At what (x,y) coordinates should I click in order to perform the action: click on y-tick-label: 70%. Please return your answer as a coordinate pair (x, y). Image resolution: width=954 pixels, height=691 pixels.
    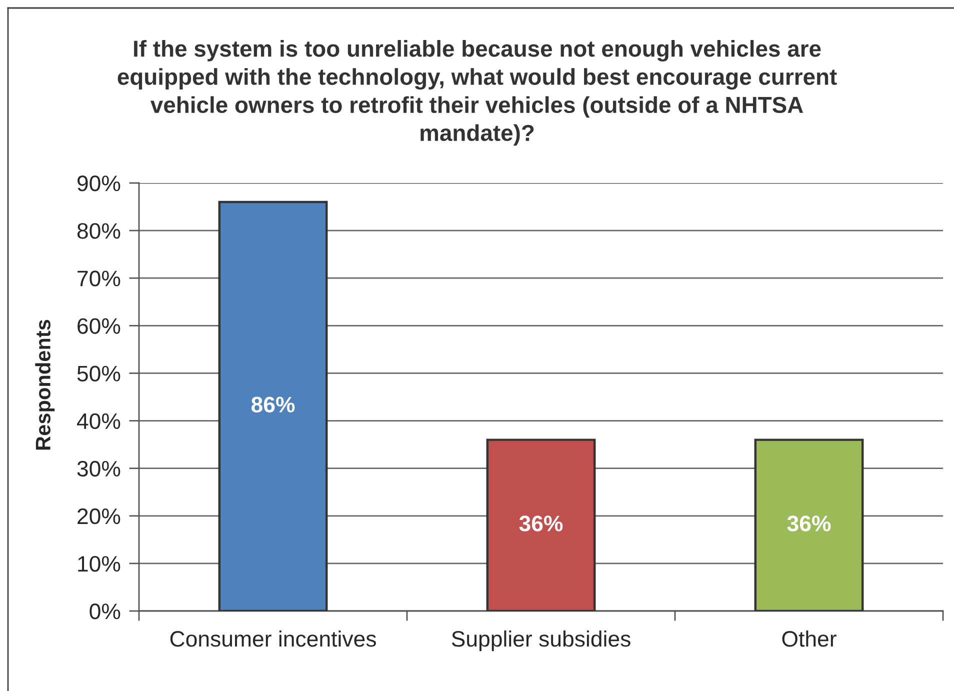
    Looking at the image, I should click on (99, 278).